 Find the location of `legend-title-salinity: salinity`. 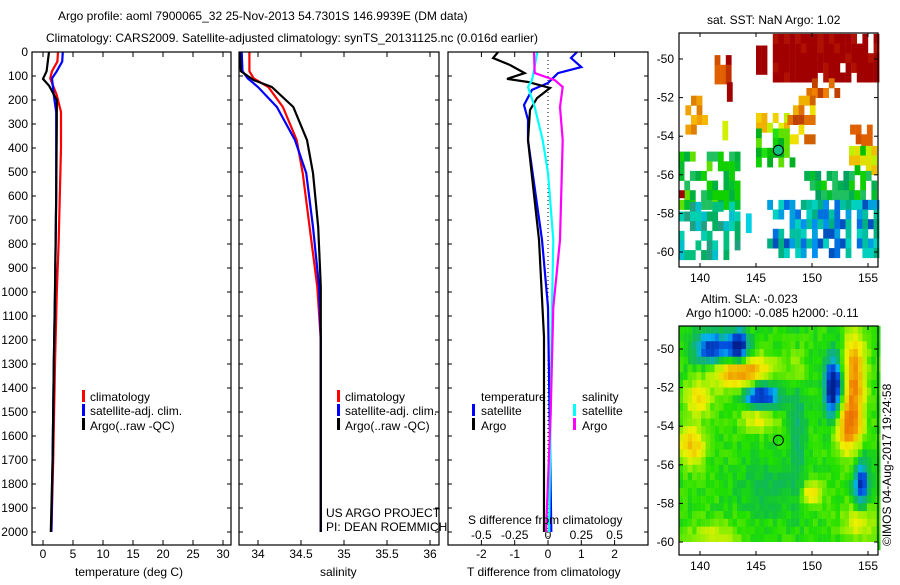

legend-title-salinity: salinity is located at coordinates (600, 397).